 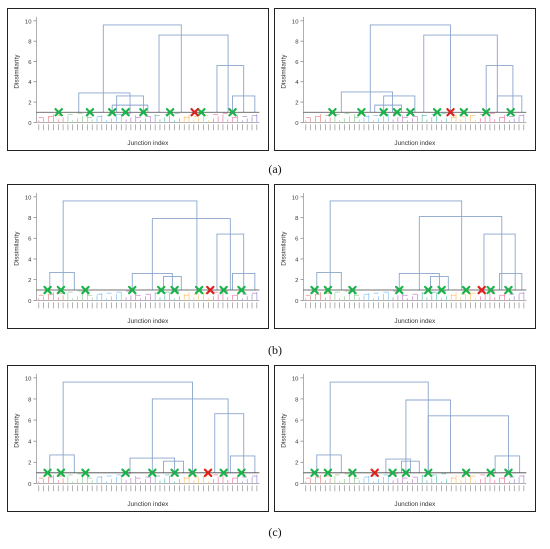 I want to click on chart-panel-c-left: 0 2 4 6 8 10 Dissimilarity Junction index, so click(x=138, y=438).